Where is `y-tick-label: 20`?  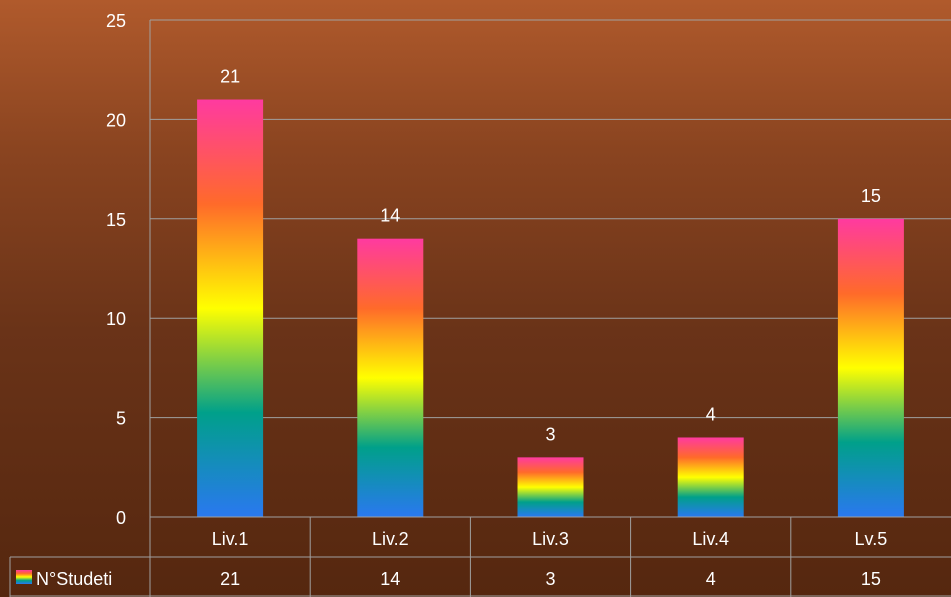 y-tick-label: 20 is located at coordinates (116, 120).